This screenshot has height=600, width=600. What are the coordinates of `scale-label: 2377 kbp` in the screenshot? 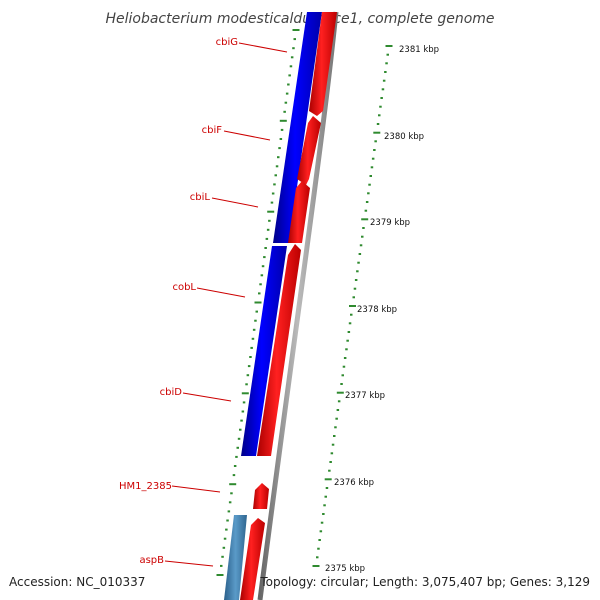 It's located at (365, 396).